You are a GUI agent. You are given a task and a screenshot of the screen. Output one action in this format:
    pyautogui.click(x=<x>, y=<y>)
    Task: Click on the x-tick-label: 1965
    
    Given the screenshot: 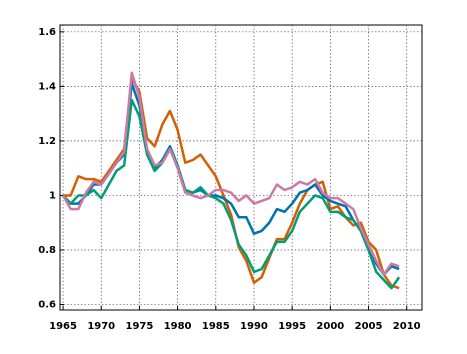 What is the action you would take?
    pyautogui.click(x=63, y=326)
    